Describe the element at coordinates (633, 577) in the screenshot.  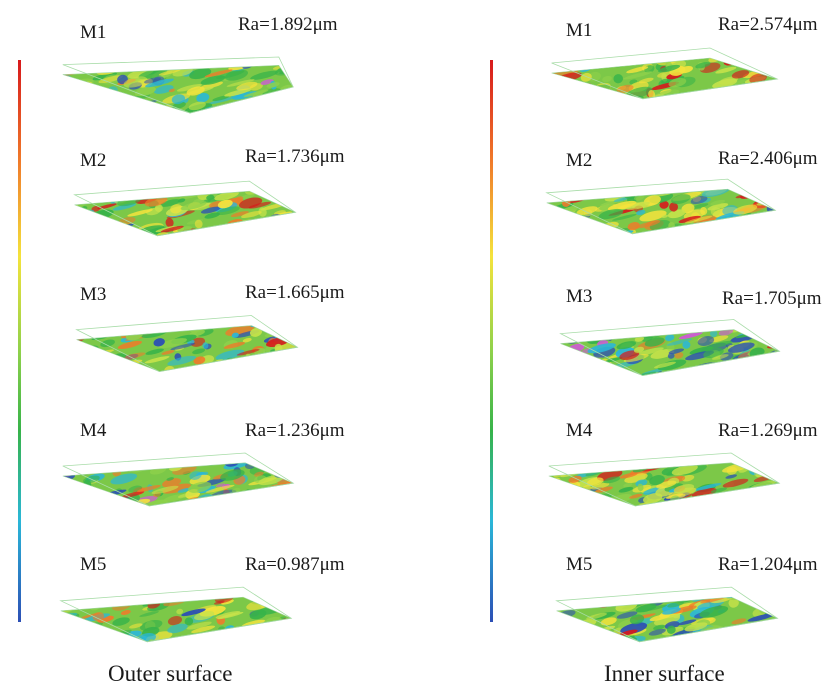
I see `panel-inner-m5: M5 Ra=1.204μm` at that location.